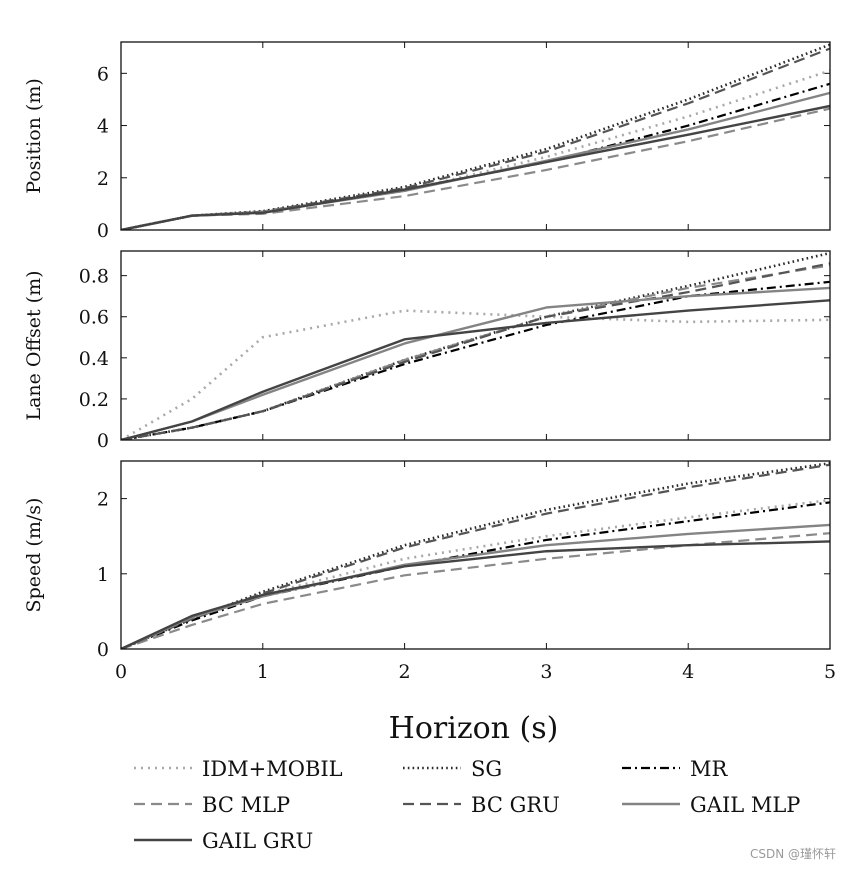 This screenshot has height=870, width=850. I want to click on legend-item-bc-mlp: BC MLP, so click(212, 805).